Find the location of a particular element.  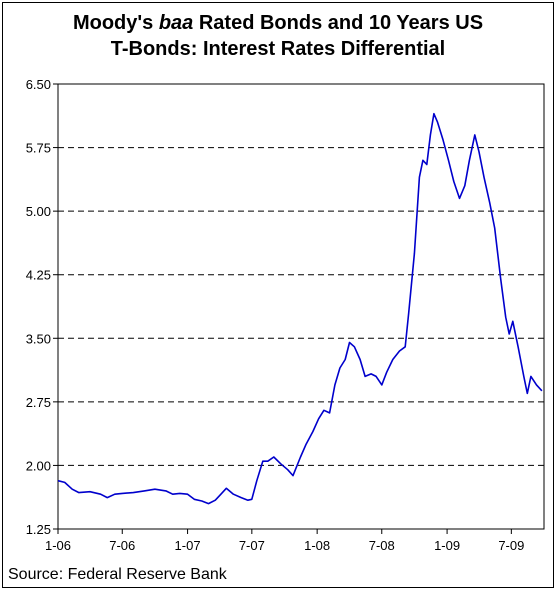

x-tick-label: 7-09 is located at coordinates (511, 545).